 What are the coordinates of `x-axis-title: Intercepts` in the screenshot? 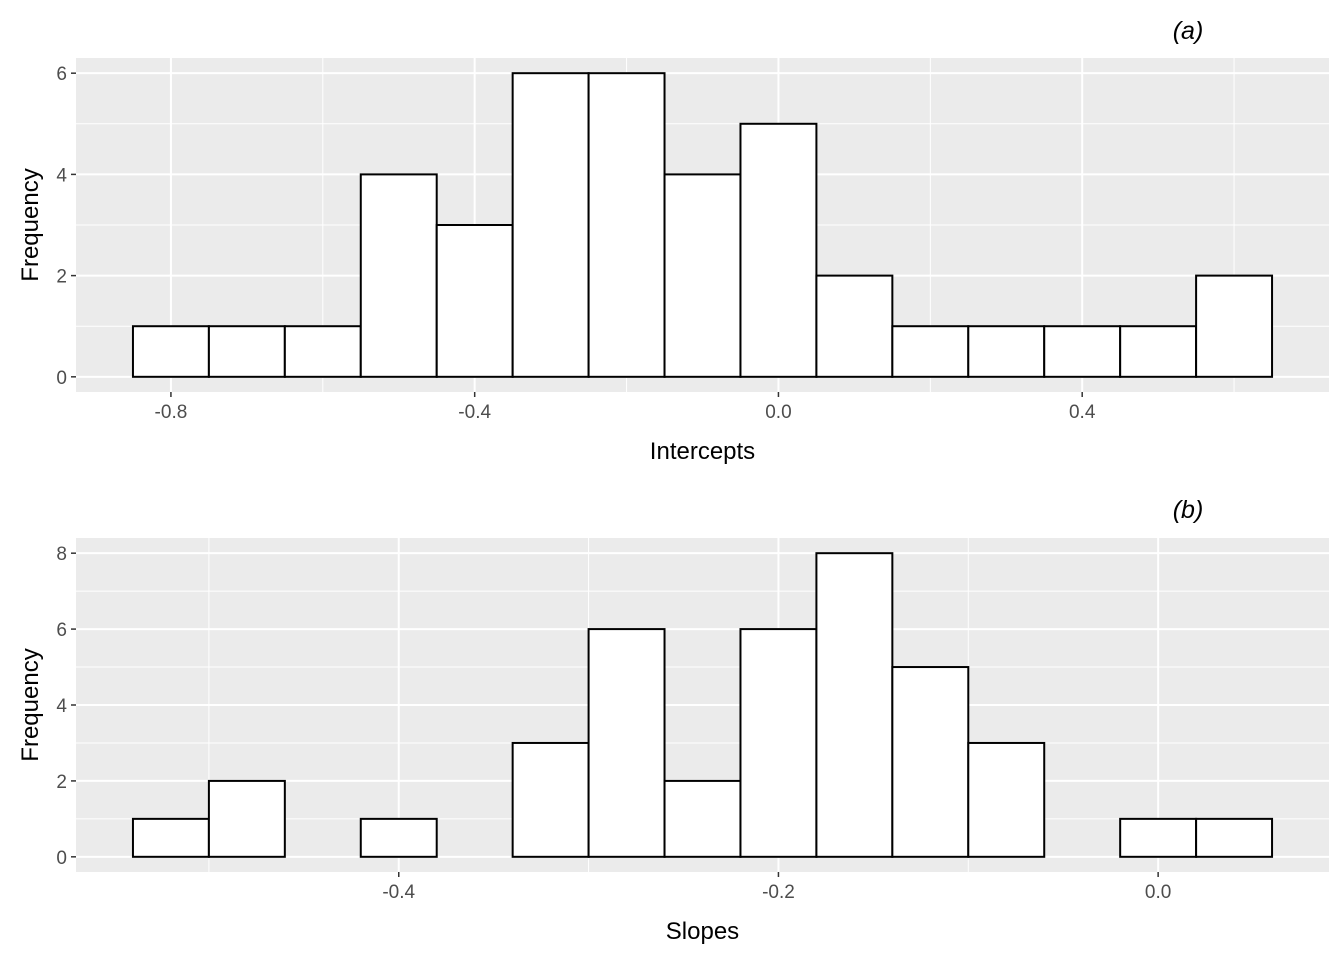 It's located at (702, 451).